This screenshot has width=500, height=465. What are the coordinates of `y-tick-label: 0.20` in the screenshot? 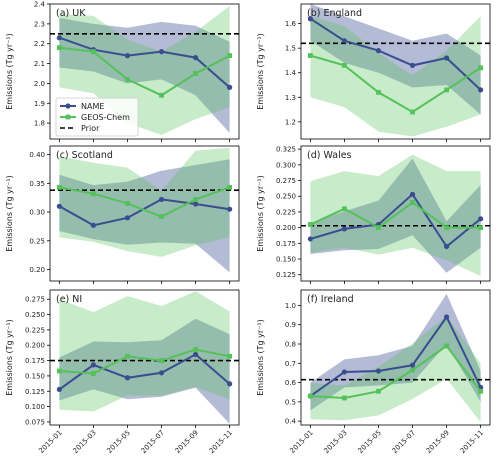 It's located at (37, 270).